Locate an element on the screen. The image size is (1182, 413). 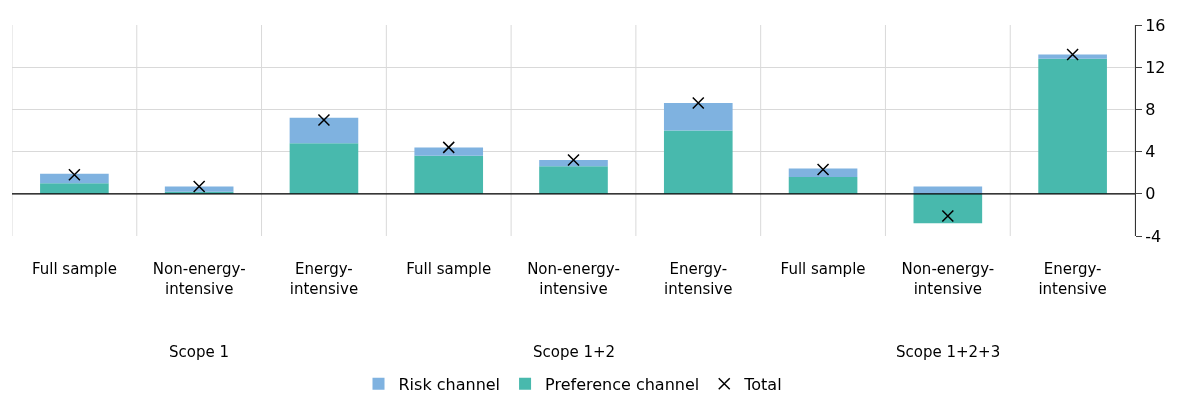
y-tick-label: 0 is located at coordinates (1150, 194).